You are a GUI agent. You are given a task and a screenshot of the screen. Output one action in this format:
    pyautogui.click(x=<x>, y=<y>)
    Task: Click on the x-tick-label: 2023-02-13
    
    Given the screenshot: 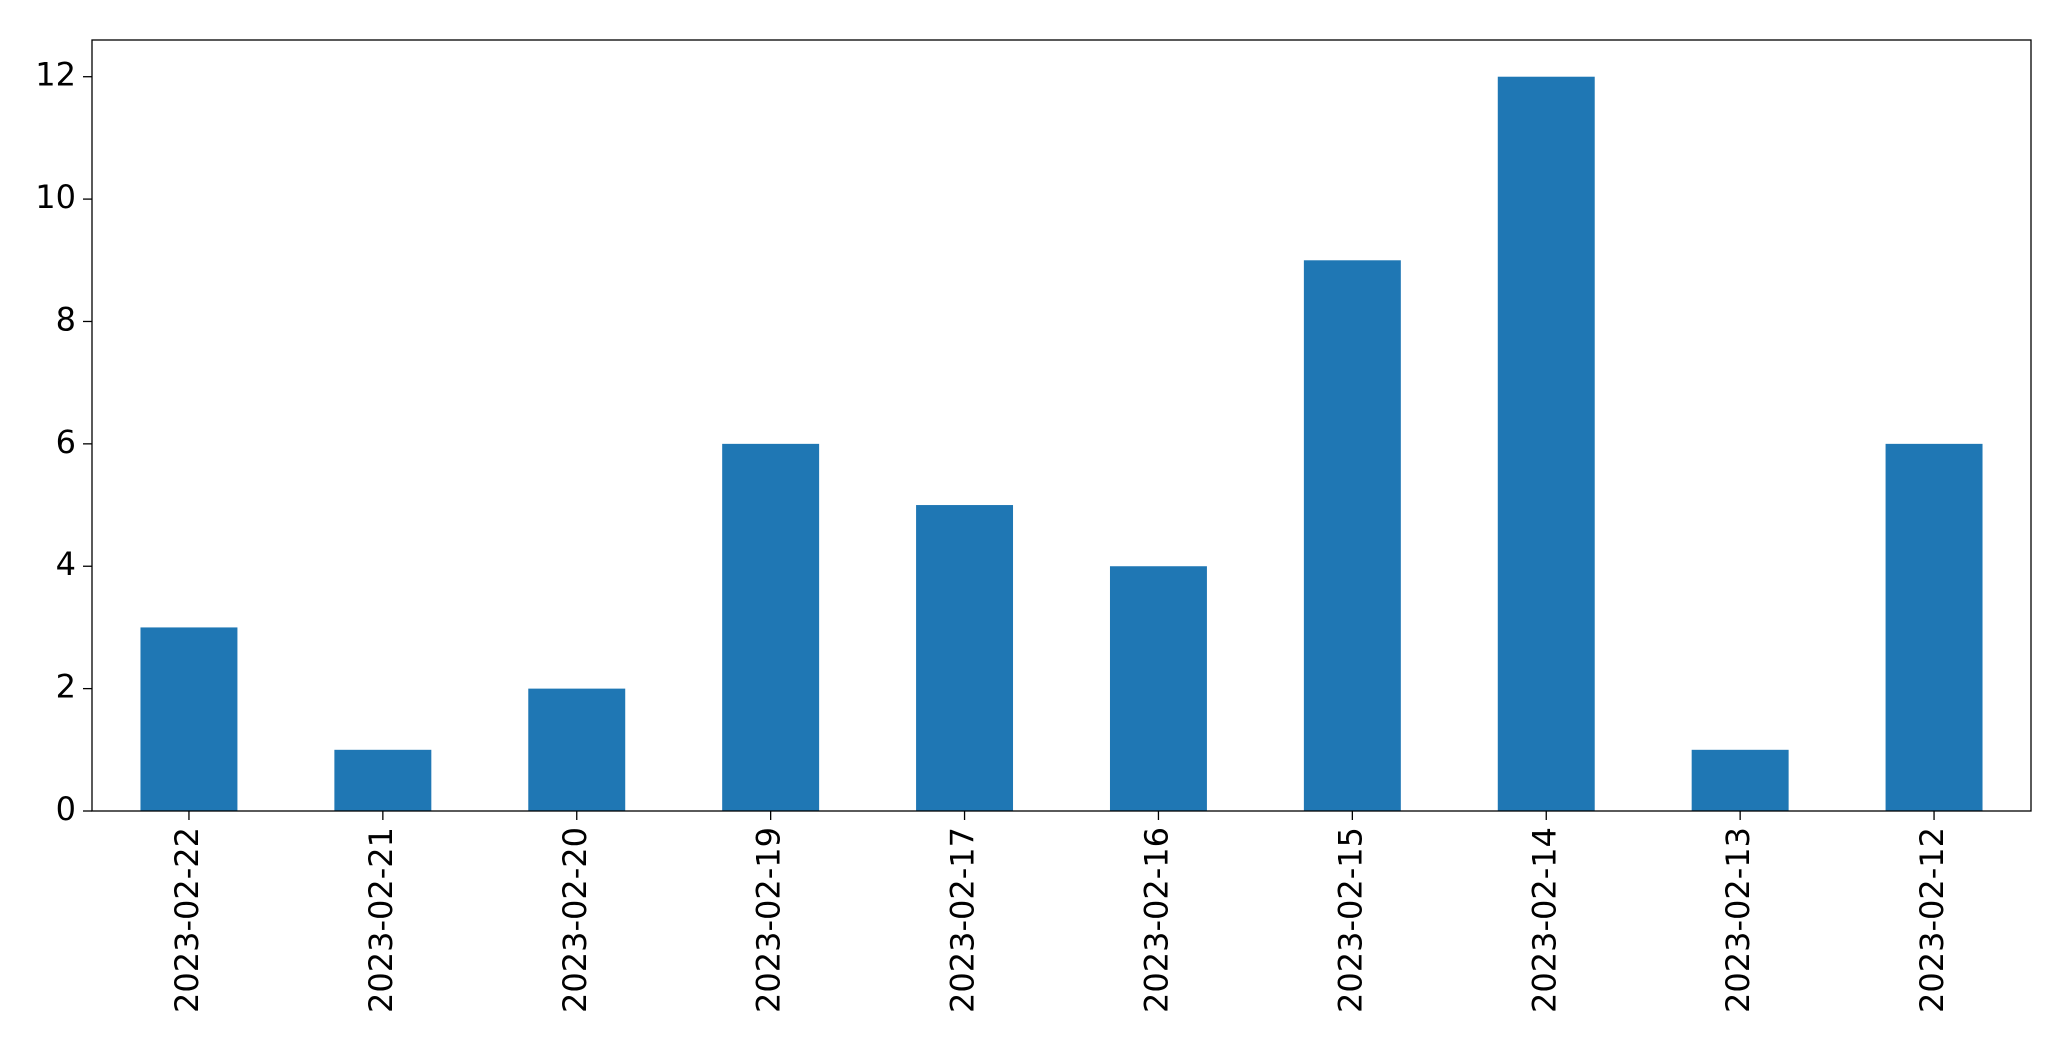 What is the action you would take?
    pyautogui.click(x=1738, y=920)
    